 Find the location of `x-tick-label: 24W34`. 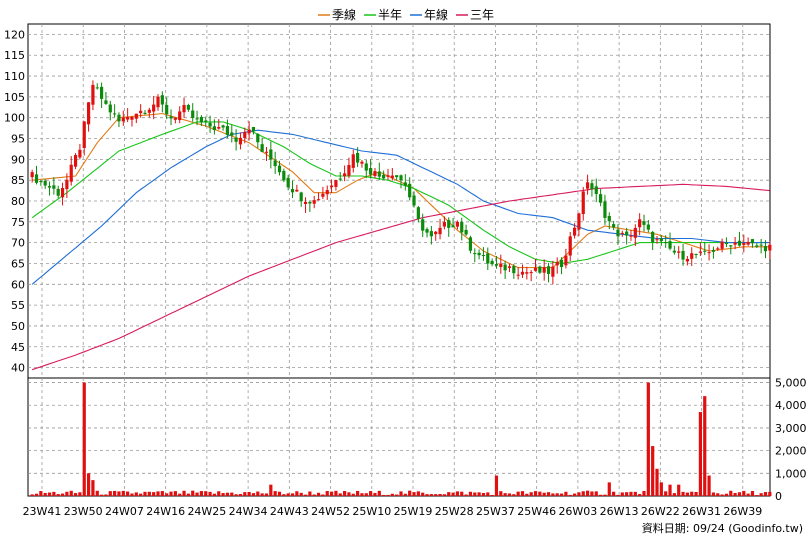

x-tick-label: 24W34 is located at coordinates (248, 511).